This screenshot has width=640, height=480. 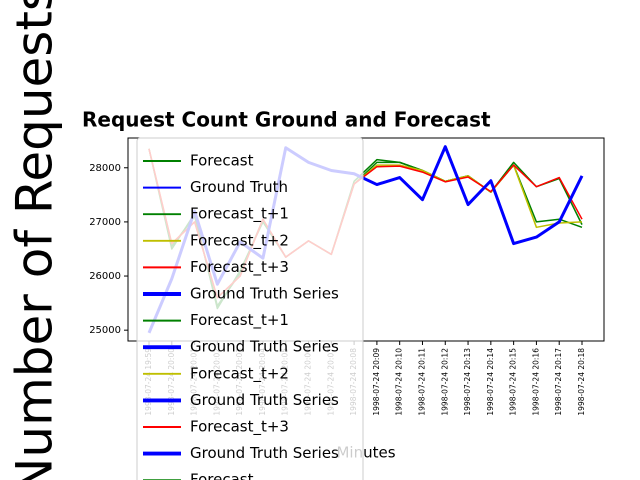 What do you see at coordinates (581, 382) in the screenshot?
I see `x-tick-label: 1998-07-24 20:18` at bounding box center [581, 382].